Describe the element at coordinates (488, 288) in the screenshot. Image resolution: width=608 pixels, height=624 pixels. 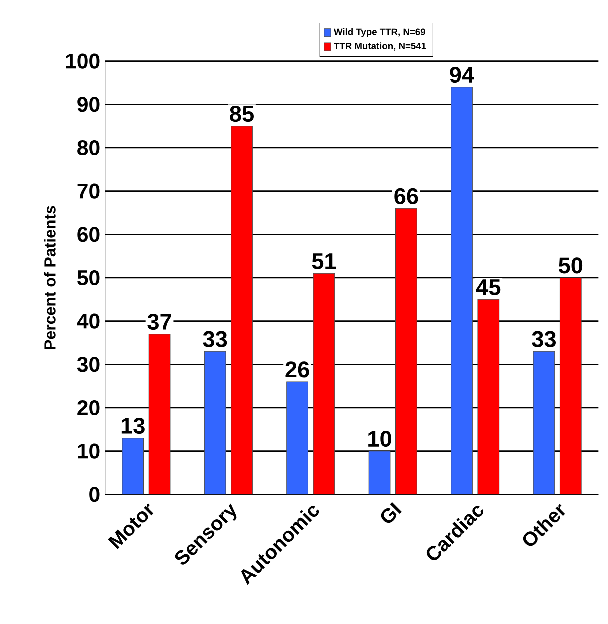
I see `data-label: 45` at that location.